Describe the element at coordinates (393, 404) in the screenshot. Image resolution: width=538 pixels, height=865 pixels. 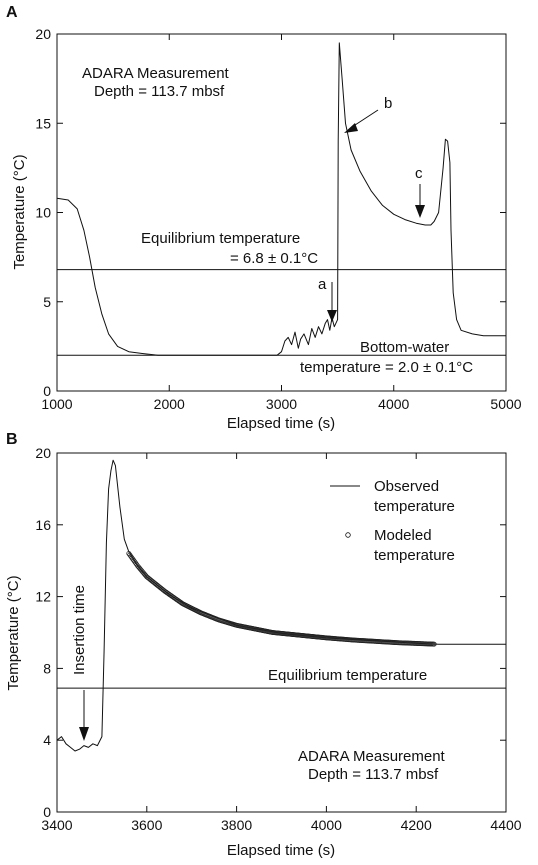
I see `panel-a-x-tick-label: 4000` at that location.